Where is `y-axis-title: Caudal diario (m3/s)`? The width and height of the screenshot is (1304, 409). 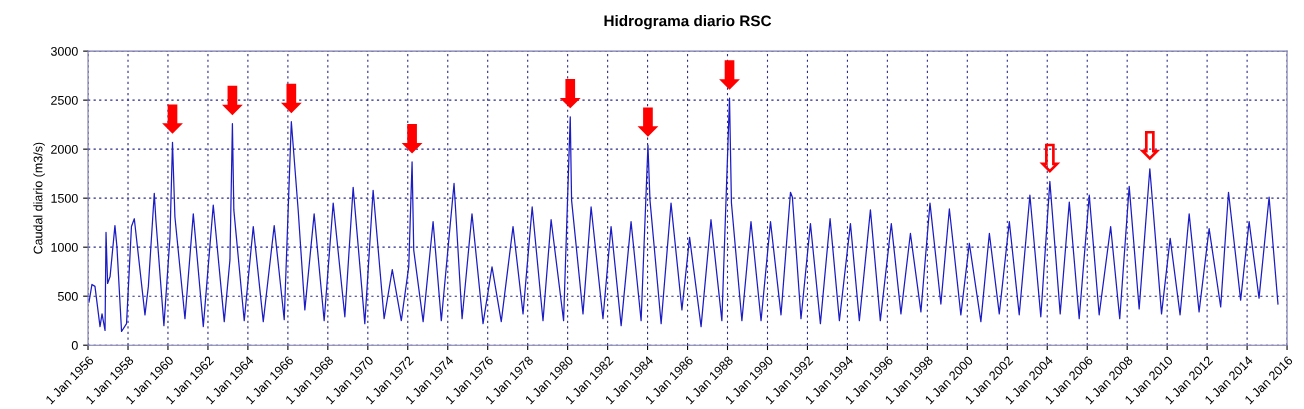 y-axis-title: Caudal diario (m3/s) is located at coordinates (39, 198).